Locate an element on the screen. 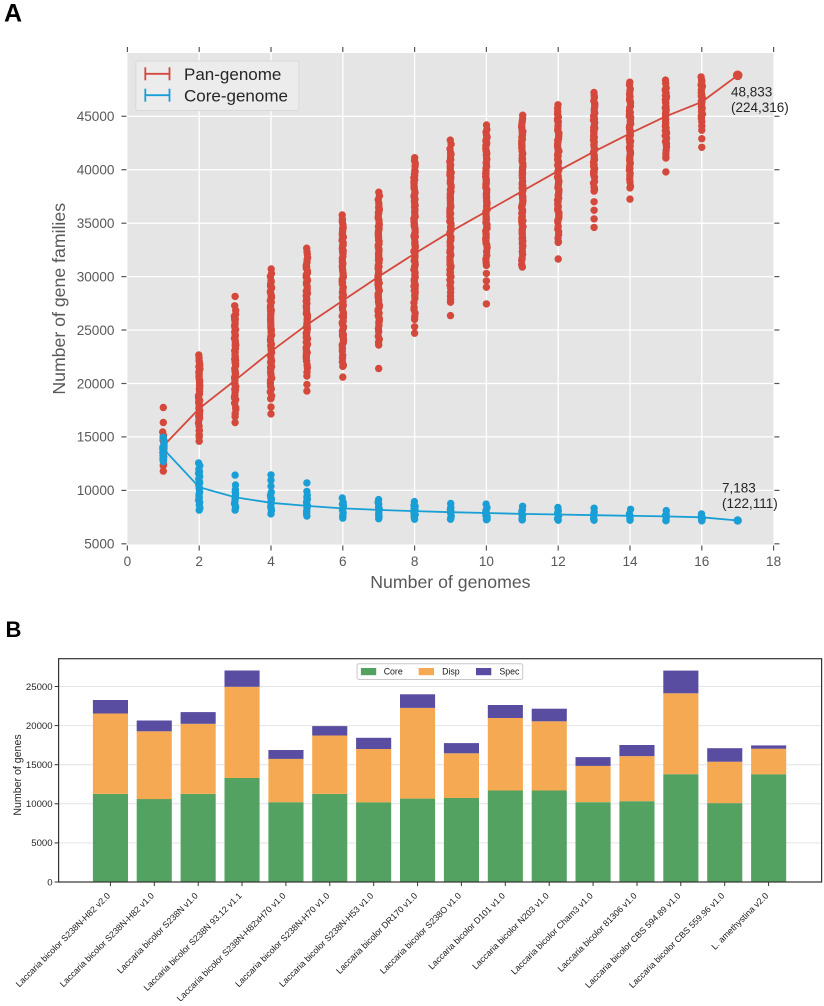  svg-text: B is located at coordinates (14, 629).